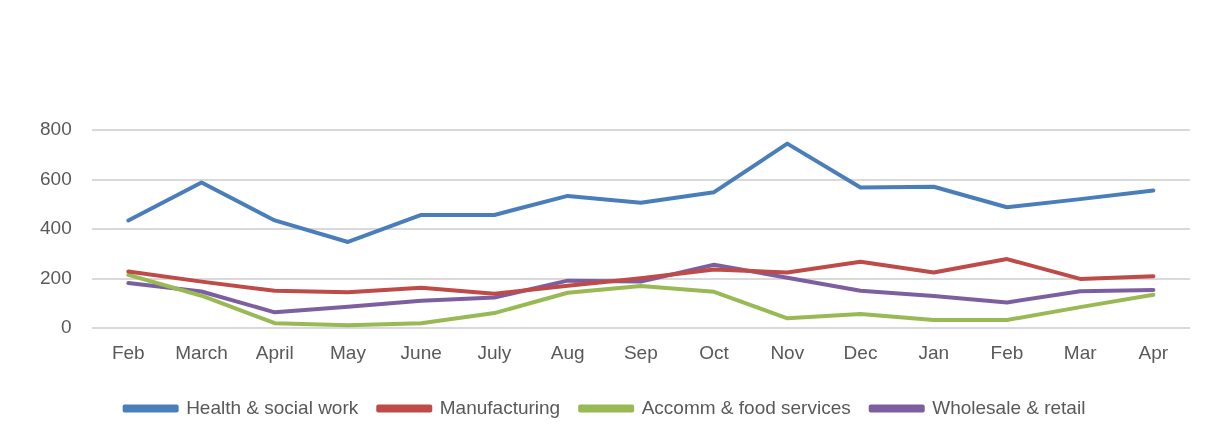 The height and width of the screenshot is (433, 1205). I want to click on x-tick-label: Jan, so click(934, 352).